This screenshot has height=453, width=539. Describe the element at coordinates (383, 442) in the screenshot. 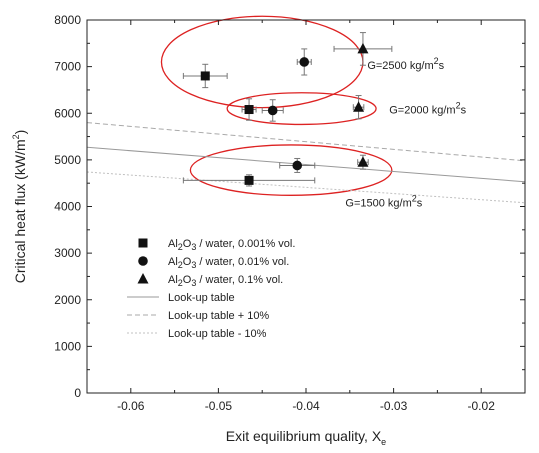

I see `x-axis-title-subscript: e` at that location.